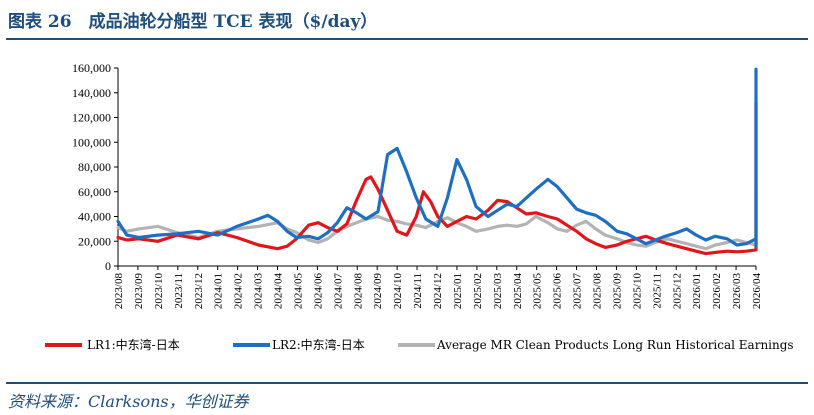  What do you see at coordinates (239, 291) in the screenshot?
I see `x-tick-label: 2024/02` at bounding box center [239, 291].